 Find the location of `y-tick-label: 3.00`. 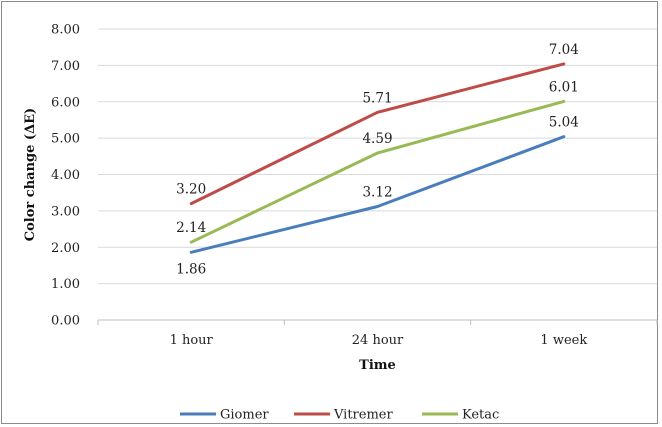

y-tick-label: 3.00 is located at coordinates (65, 211).